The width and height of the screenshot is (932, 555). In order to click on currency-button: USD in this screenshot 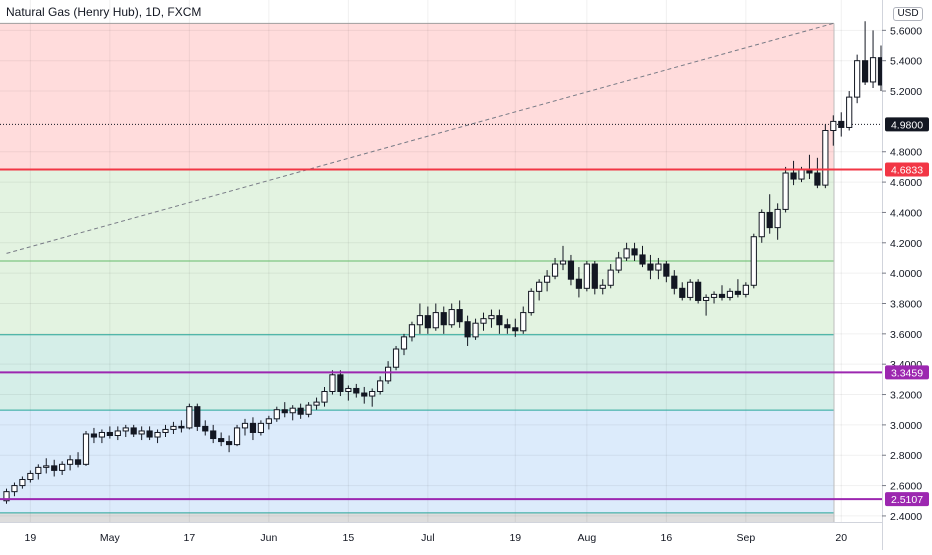, I will do `click(908, 14)`.